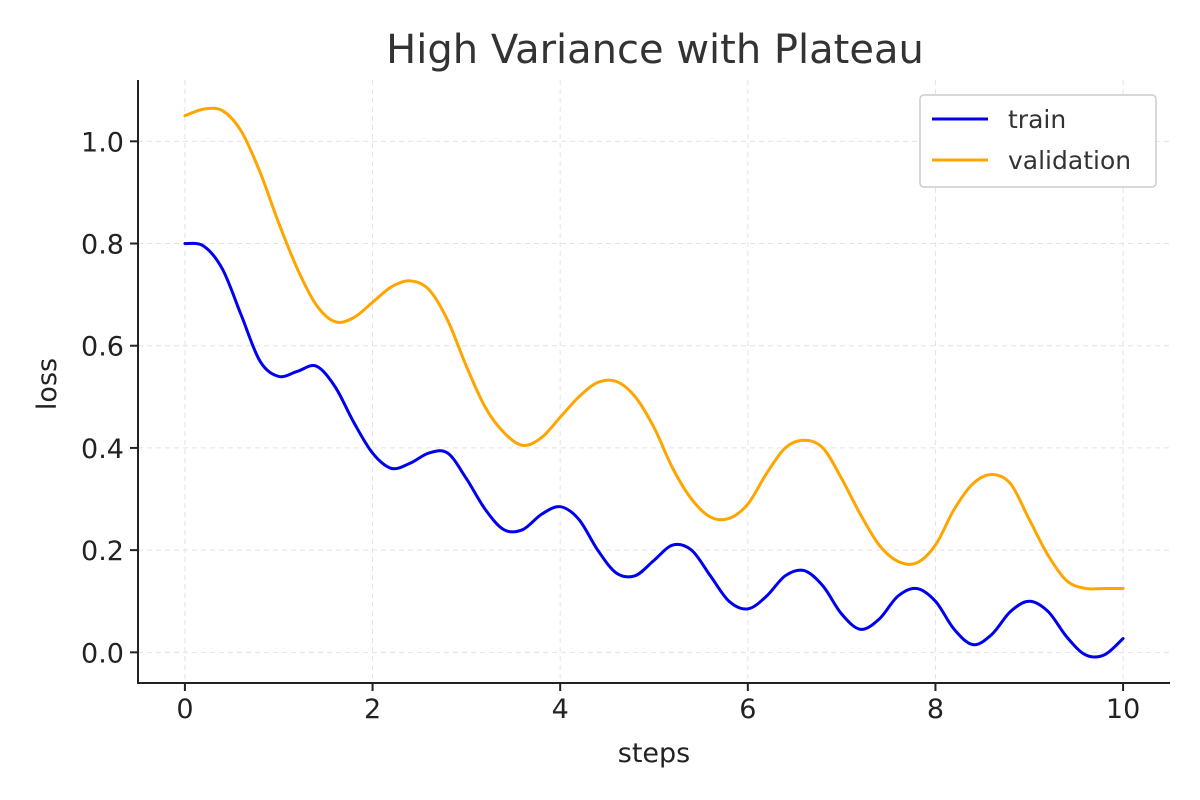 This screenshot has height=800, width=1200. What do you see at coordinates (655, 50) in the screenshot?
I see `chart-title: High Variance with Plateau` at bounding box center [655, 50].